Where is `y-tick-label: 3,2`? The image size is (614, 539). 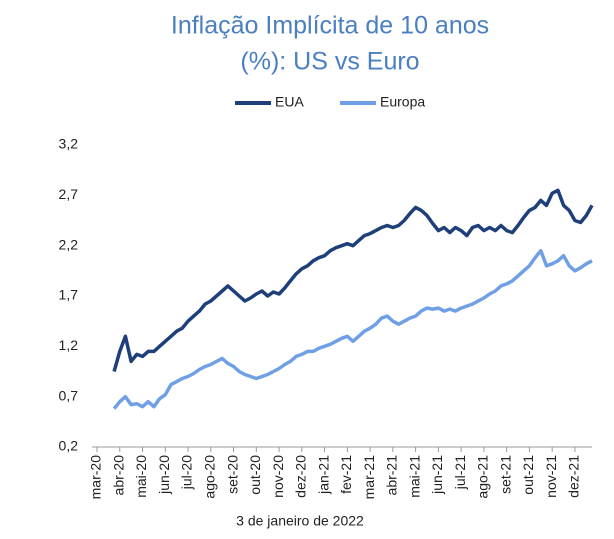
y-tick-label: 3,2 is located at coordinates (69, 144).